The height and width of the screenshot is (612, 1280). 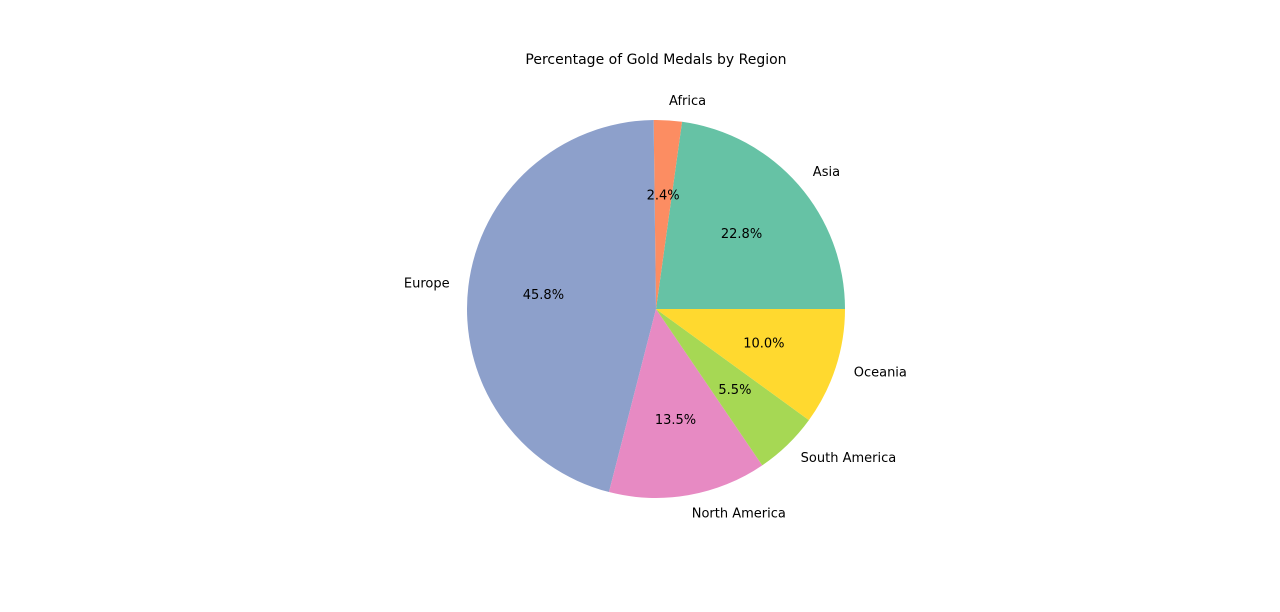 What do you see at coordinates (750, 215) in the screenshot?
I see `pie-slice-asia` at bounding box center [750, 215].